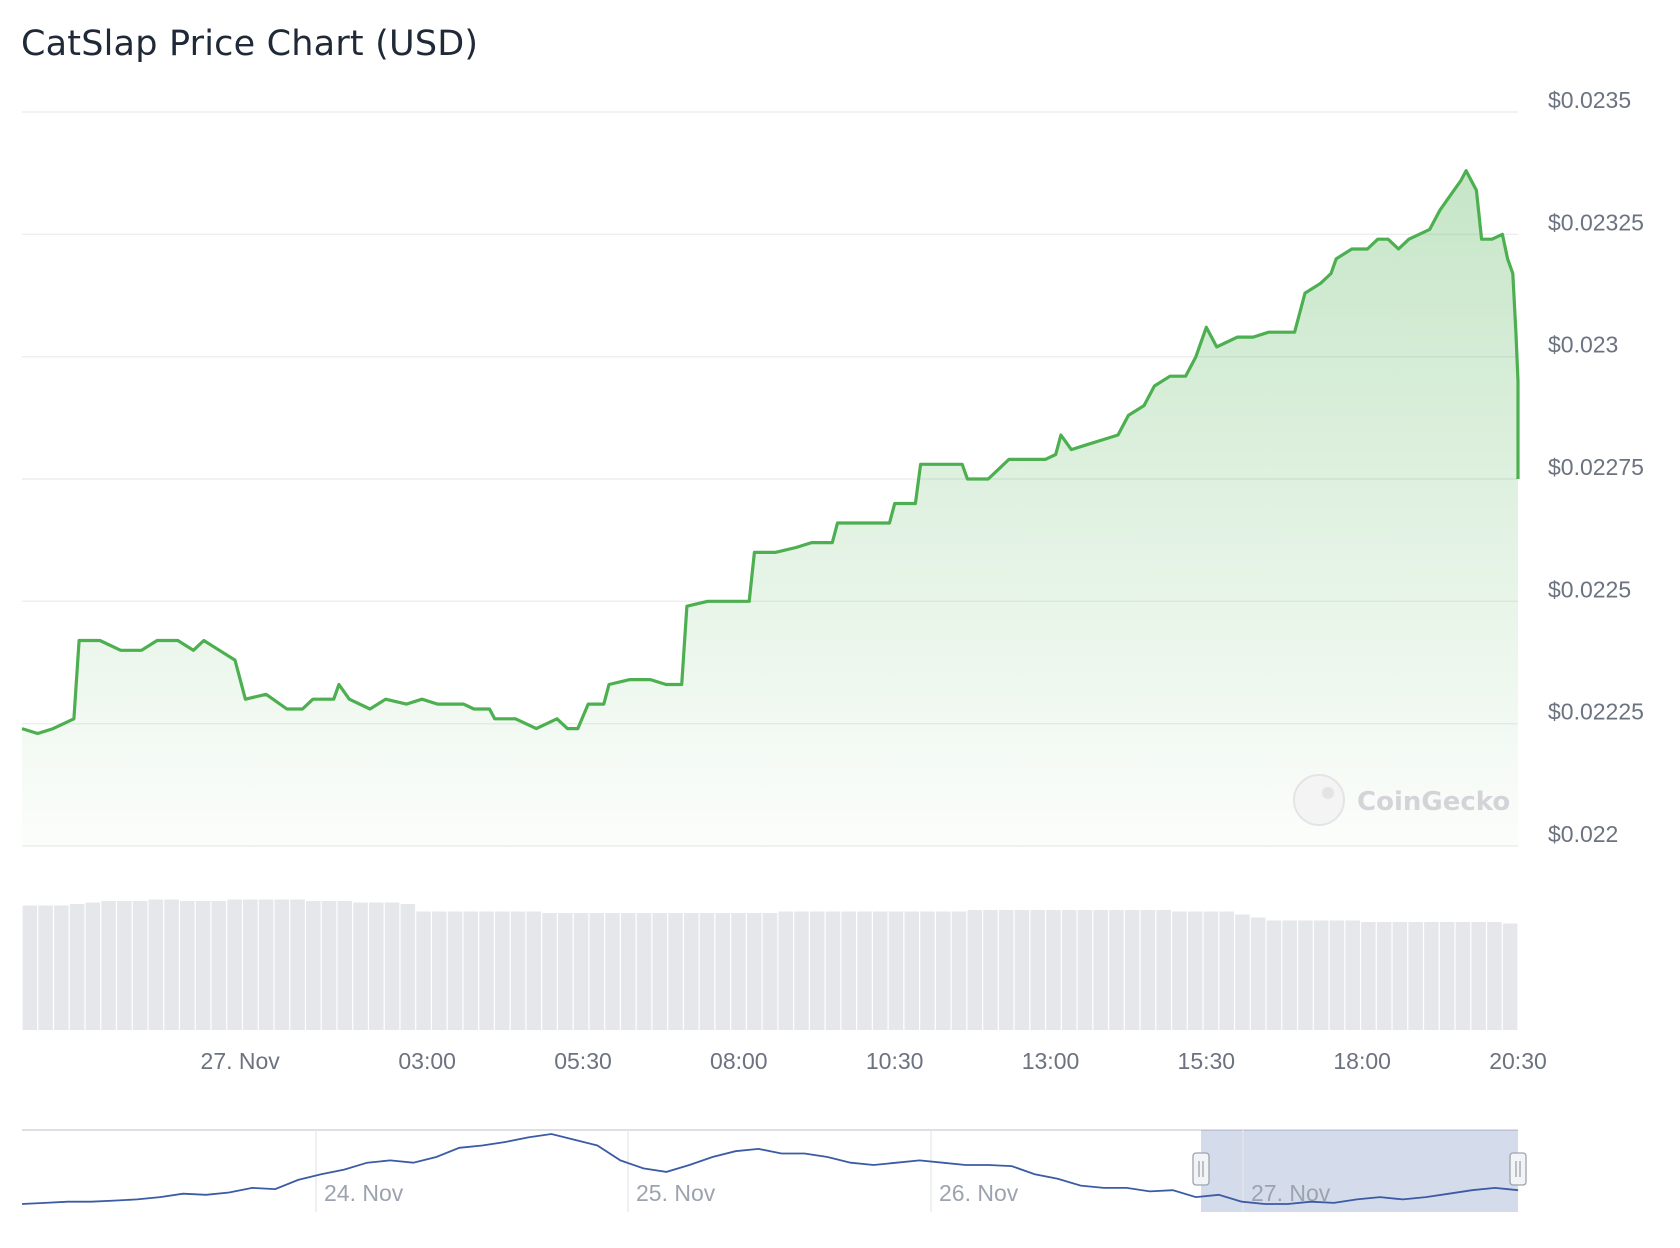  Describe the element at coordinates (364, 1193) in the screenshot. I see `navigator-label: 24. Nov` at that location.